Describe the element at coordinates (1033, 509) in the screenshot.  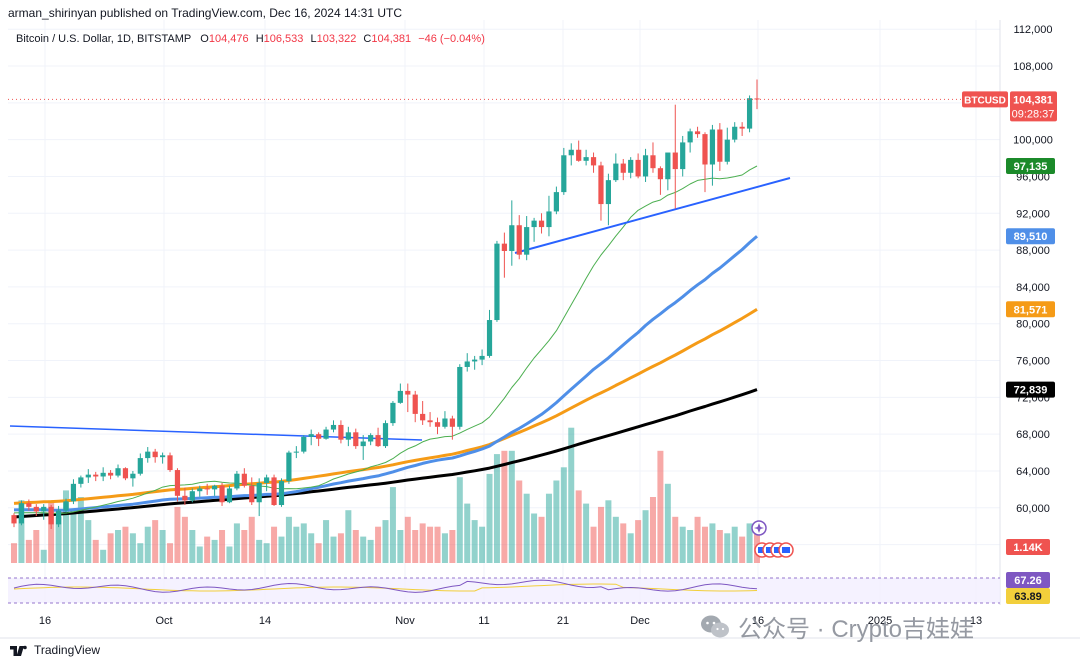
I see `y-tick-label: 60,000` at that location.